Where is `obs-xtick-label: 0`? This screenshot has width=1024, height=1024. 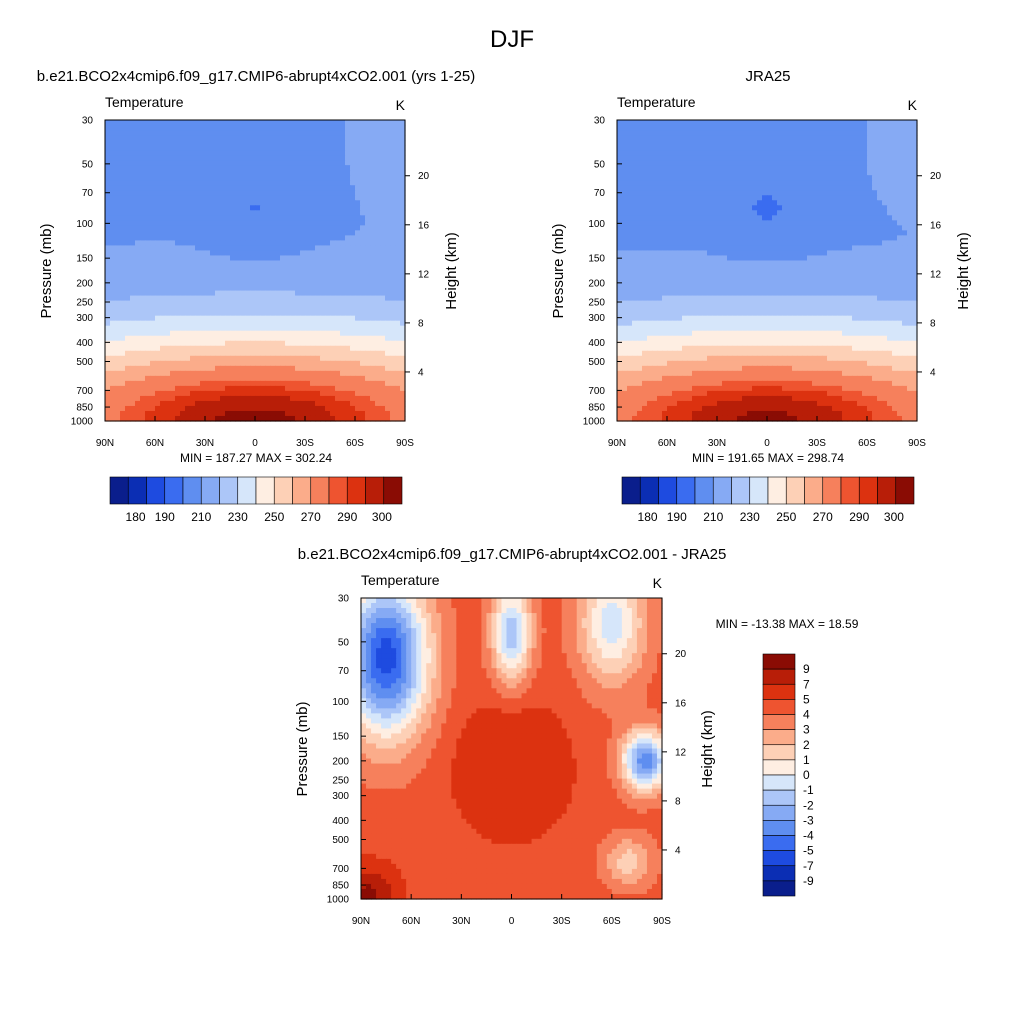 obs-xtick-label: 0 is located at coordinates (767, 443).